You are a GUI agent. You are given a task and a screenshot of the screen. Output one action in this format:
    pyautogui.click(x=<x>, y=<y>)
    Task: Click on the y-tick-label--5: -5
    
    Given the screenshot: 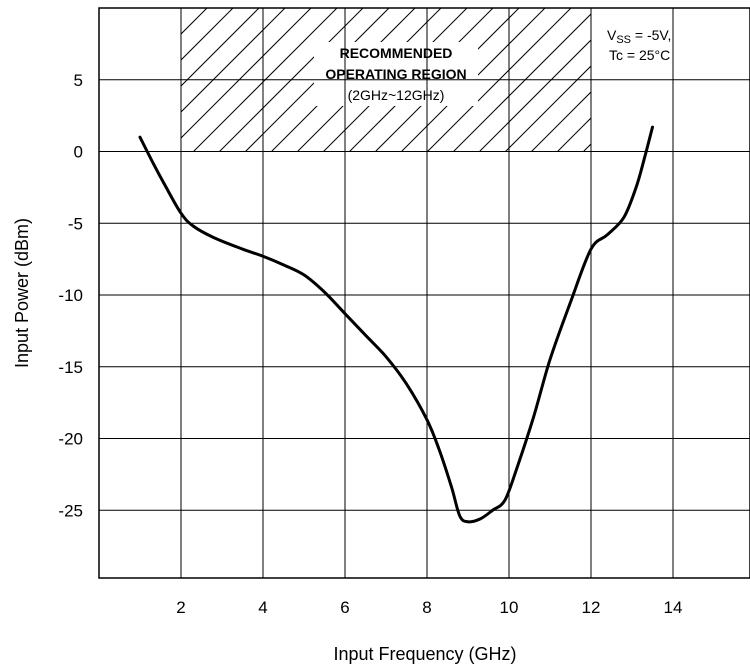 What is the action you would take?
    pyautogui.click(x=75, y=223)
    